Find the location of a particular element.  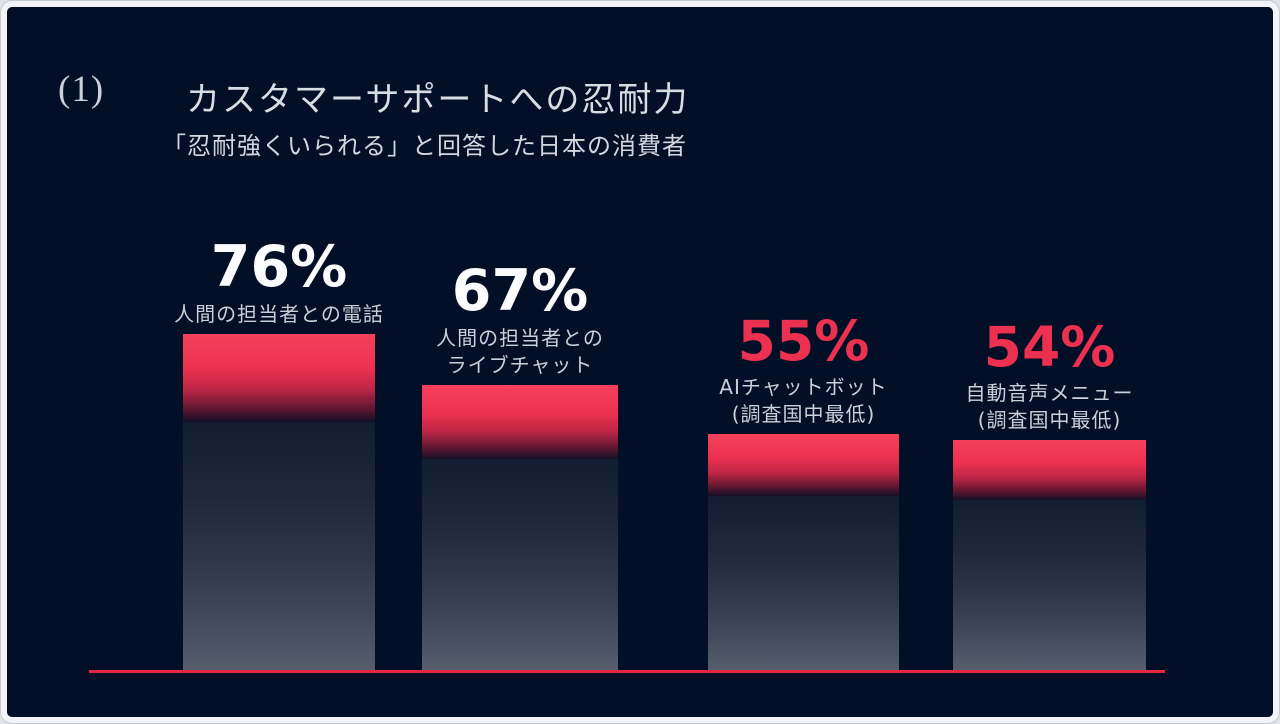

bar-category-label: AIチャットボット (調査国中最低) is located at coordinates (803, 401).